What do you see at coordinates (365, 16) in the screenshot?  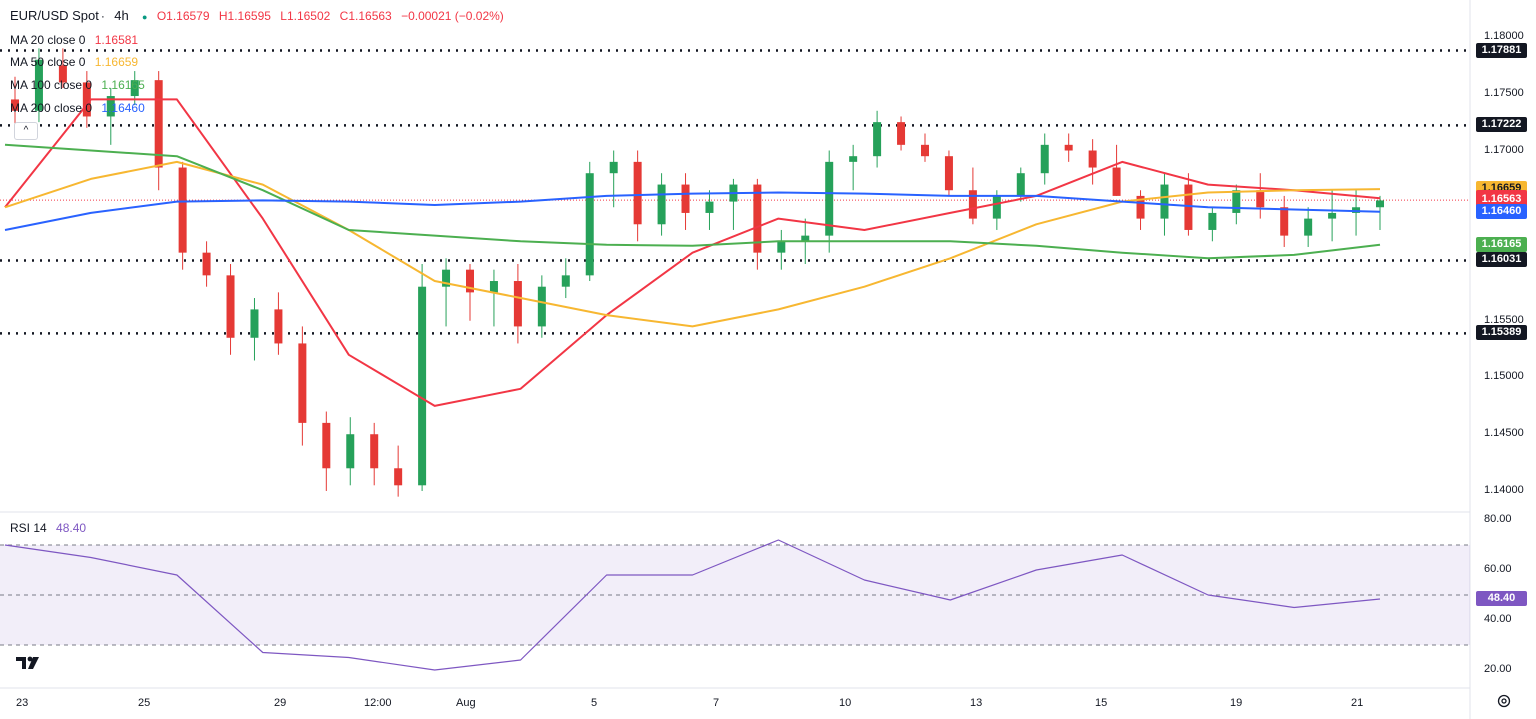 I see `ohlc-close: C1.16563` at bounding box center [365, 16].